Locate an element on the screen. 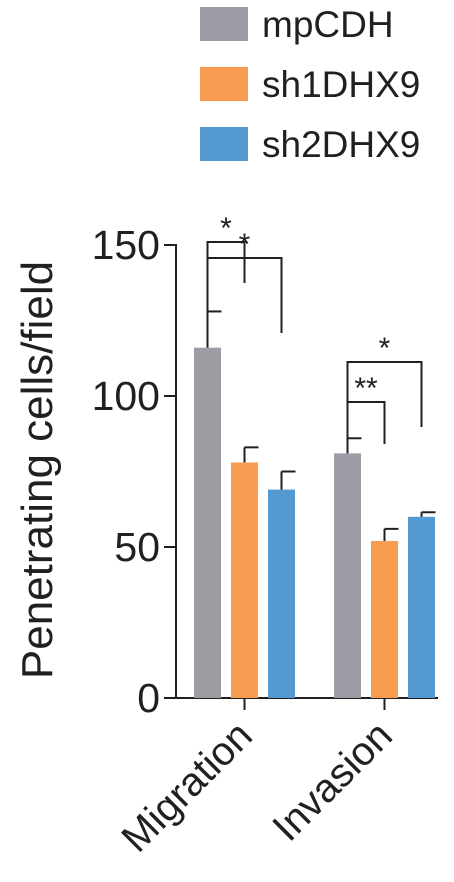 The image size is (454, 882). legend-label: sh2DHX9 is located at coordinates (341, 144).